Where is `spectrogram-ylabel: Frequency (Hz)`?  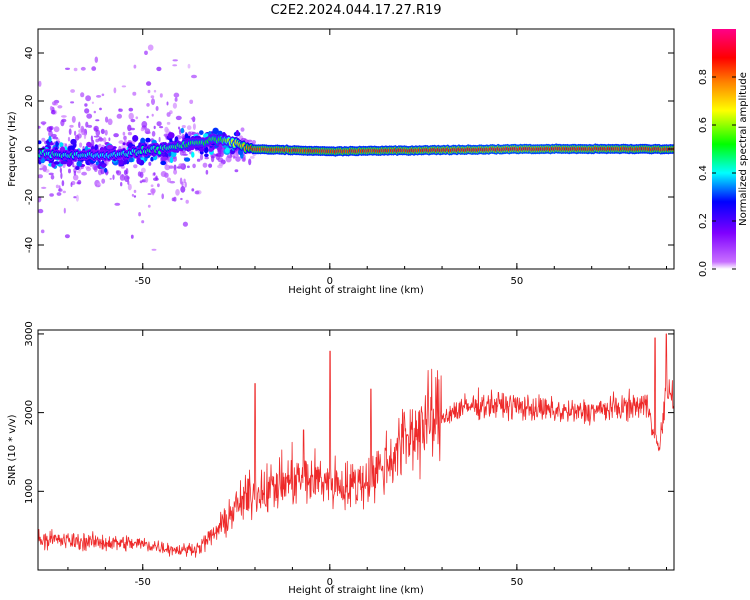 spectrogram-ylabel: Frequency (Hz) is located at coordinates (12, 149).